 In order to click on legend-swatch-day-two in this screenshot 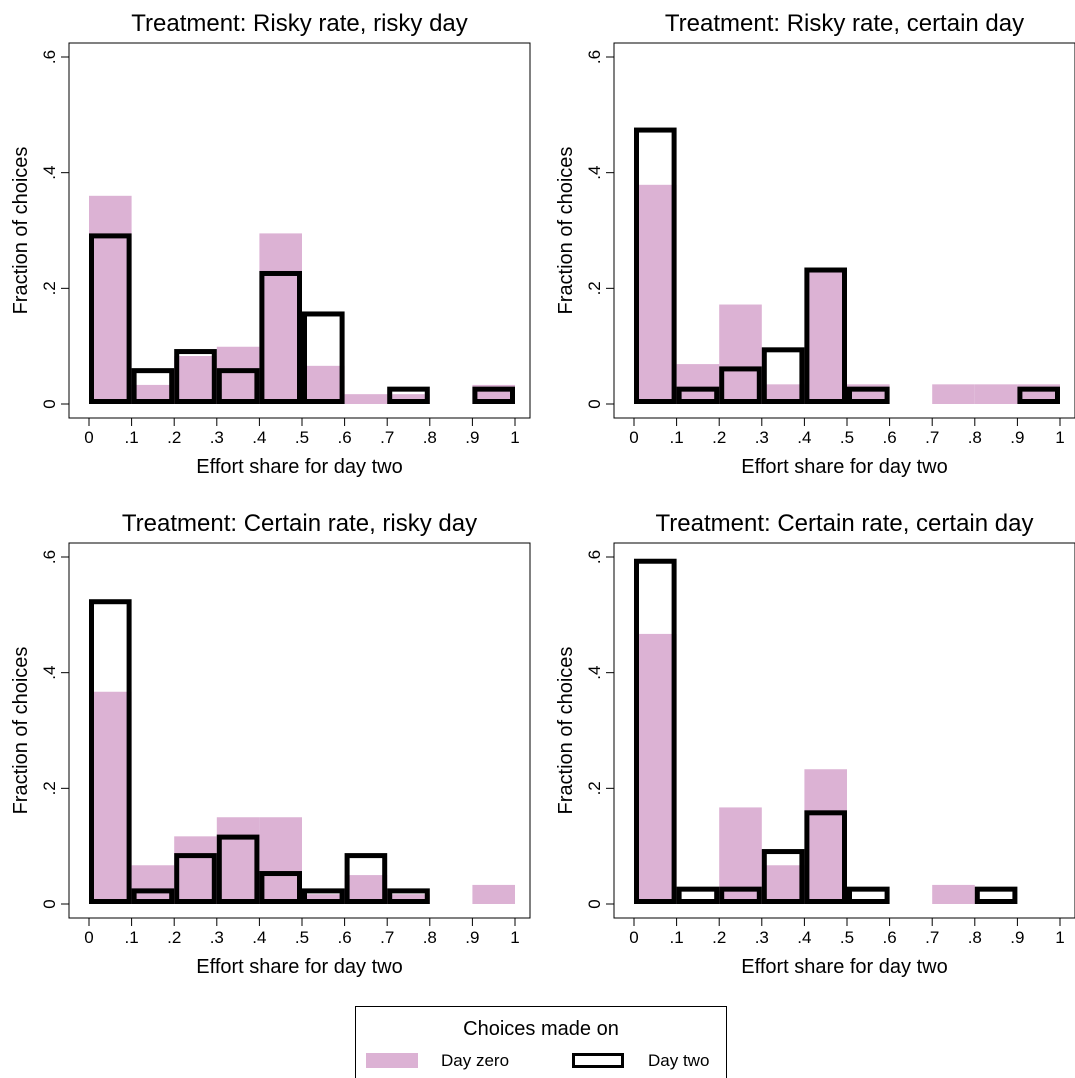, I will do `click(598, 1060)`.